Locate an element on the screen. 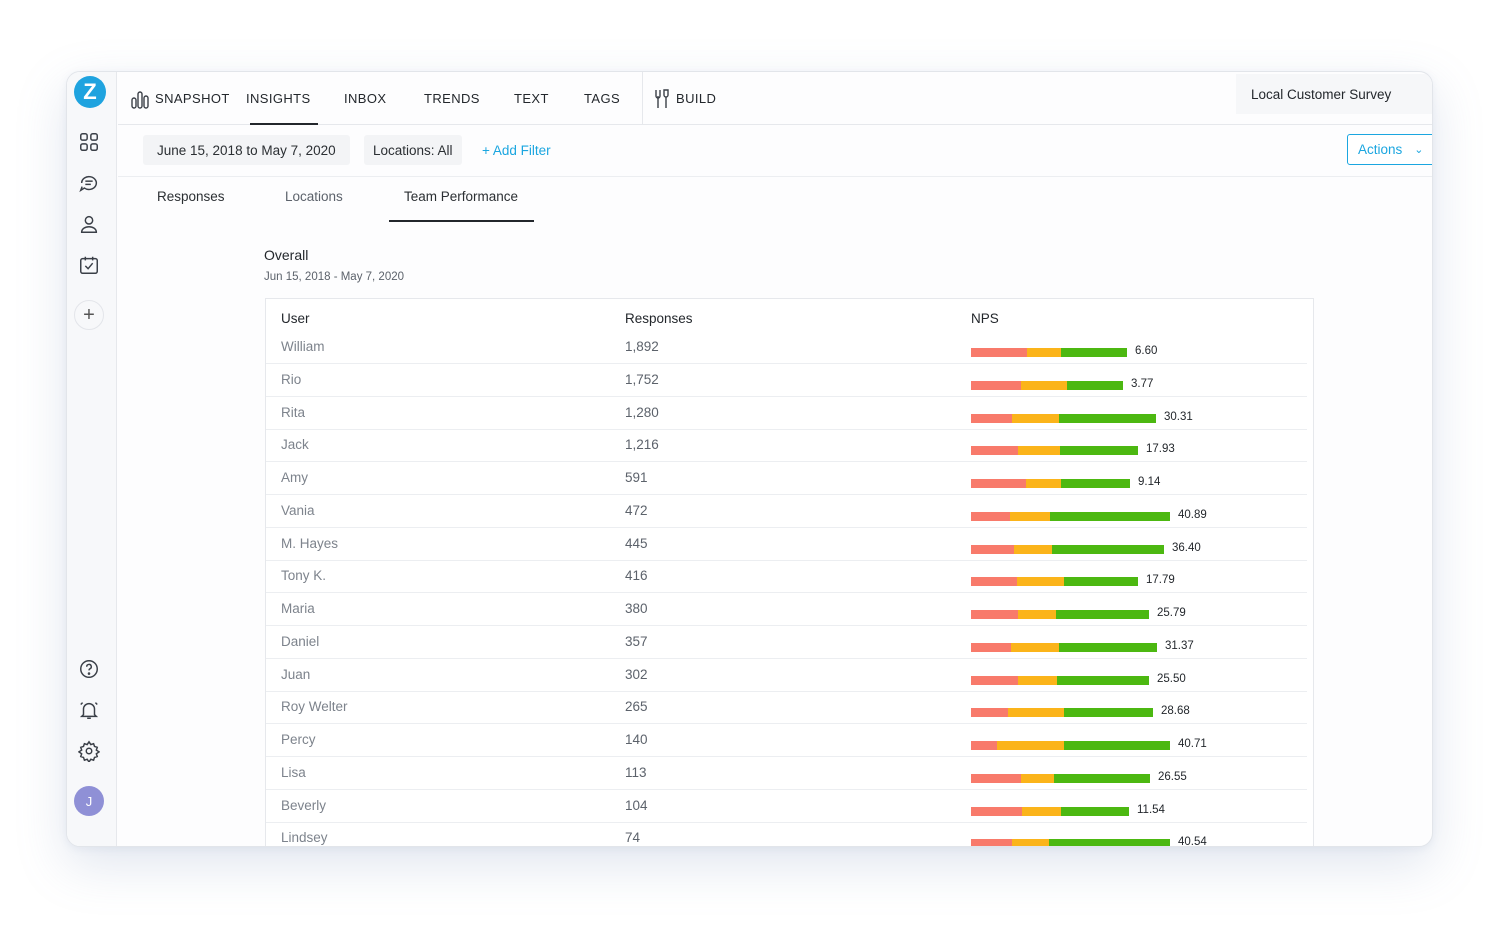 Image resolution: width=1499 pixels, height=939 pixels. avatar: J is located at coordinates (89, 801).